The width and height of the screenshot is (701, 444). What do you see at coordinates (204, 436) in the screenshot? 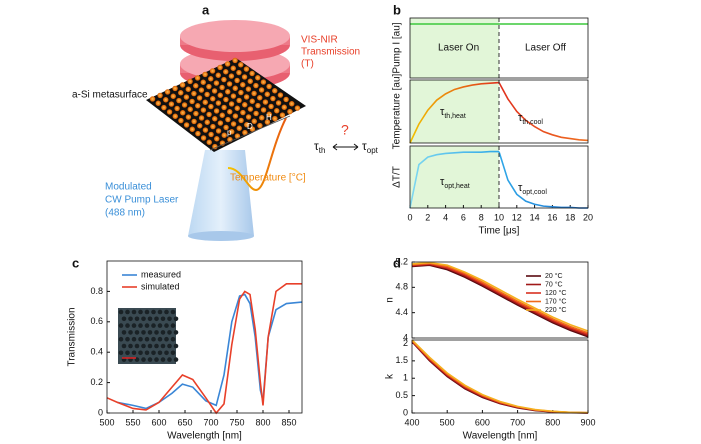
I see `x-axis-label: Wavelength [nm]` at bounding box center [204, 436].